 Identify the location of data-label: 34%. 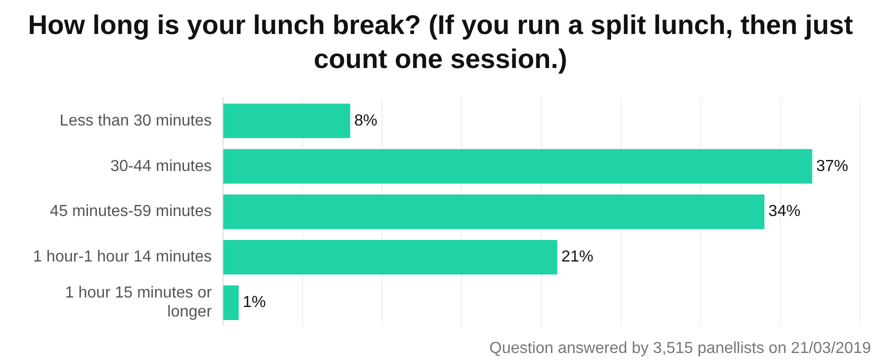
(784, 211).